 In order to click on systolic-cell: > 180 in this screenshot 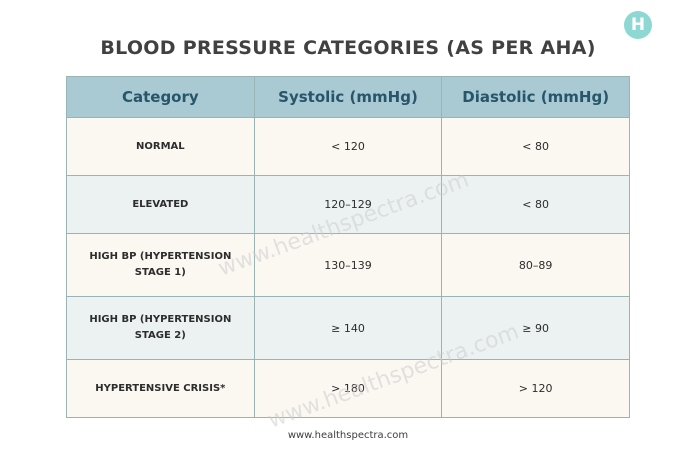, I will do `click(348, 388)`.